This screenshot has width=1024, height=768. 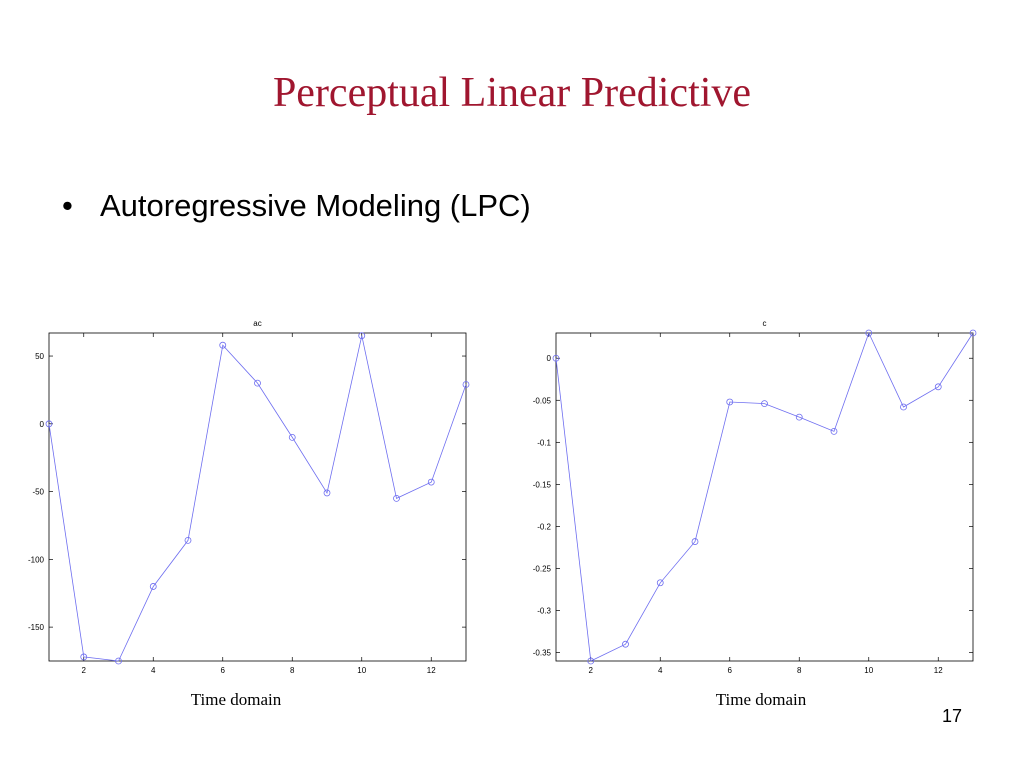 What do you see at coordinates (39, 356) in the screenshot?
I see `ac-y-tick-label: 50` at bounding box center [39, 356].